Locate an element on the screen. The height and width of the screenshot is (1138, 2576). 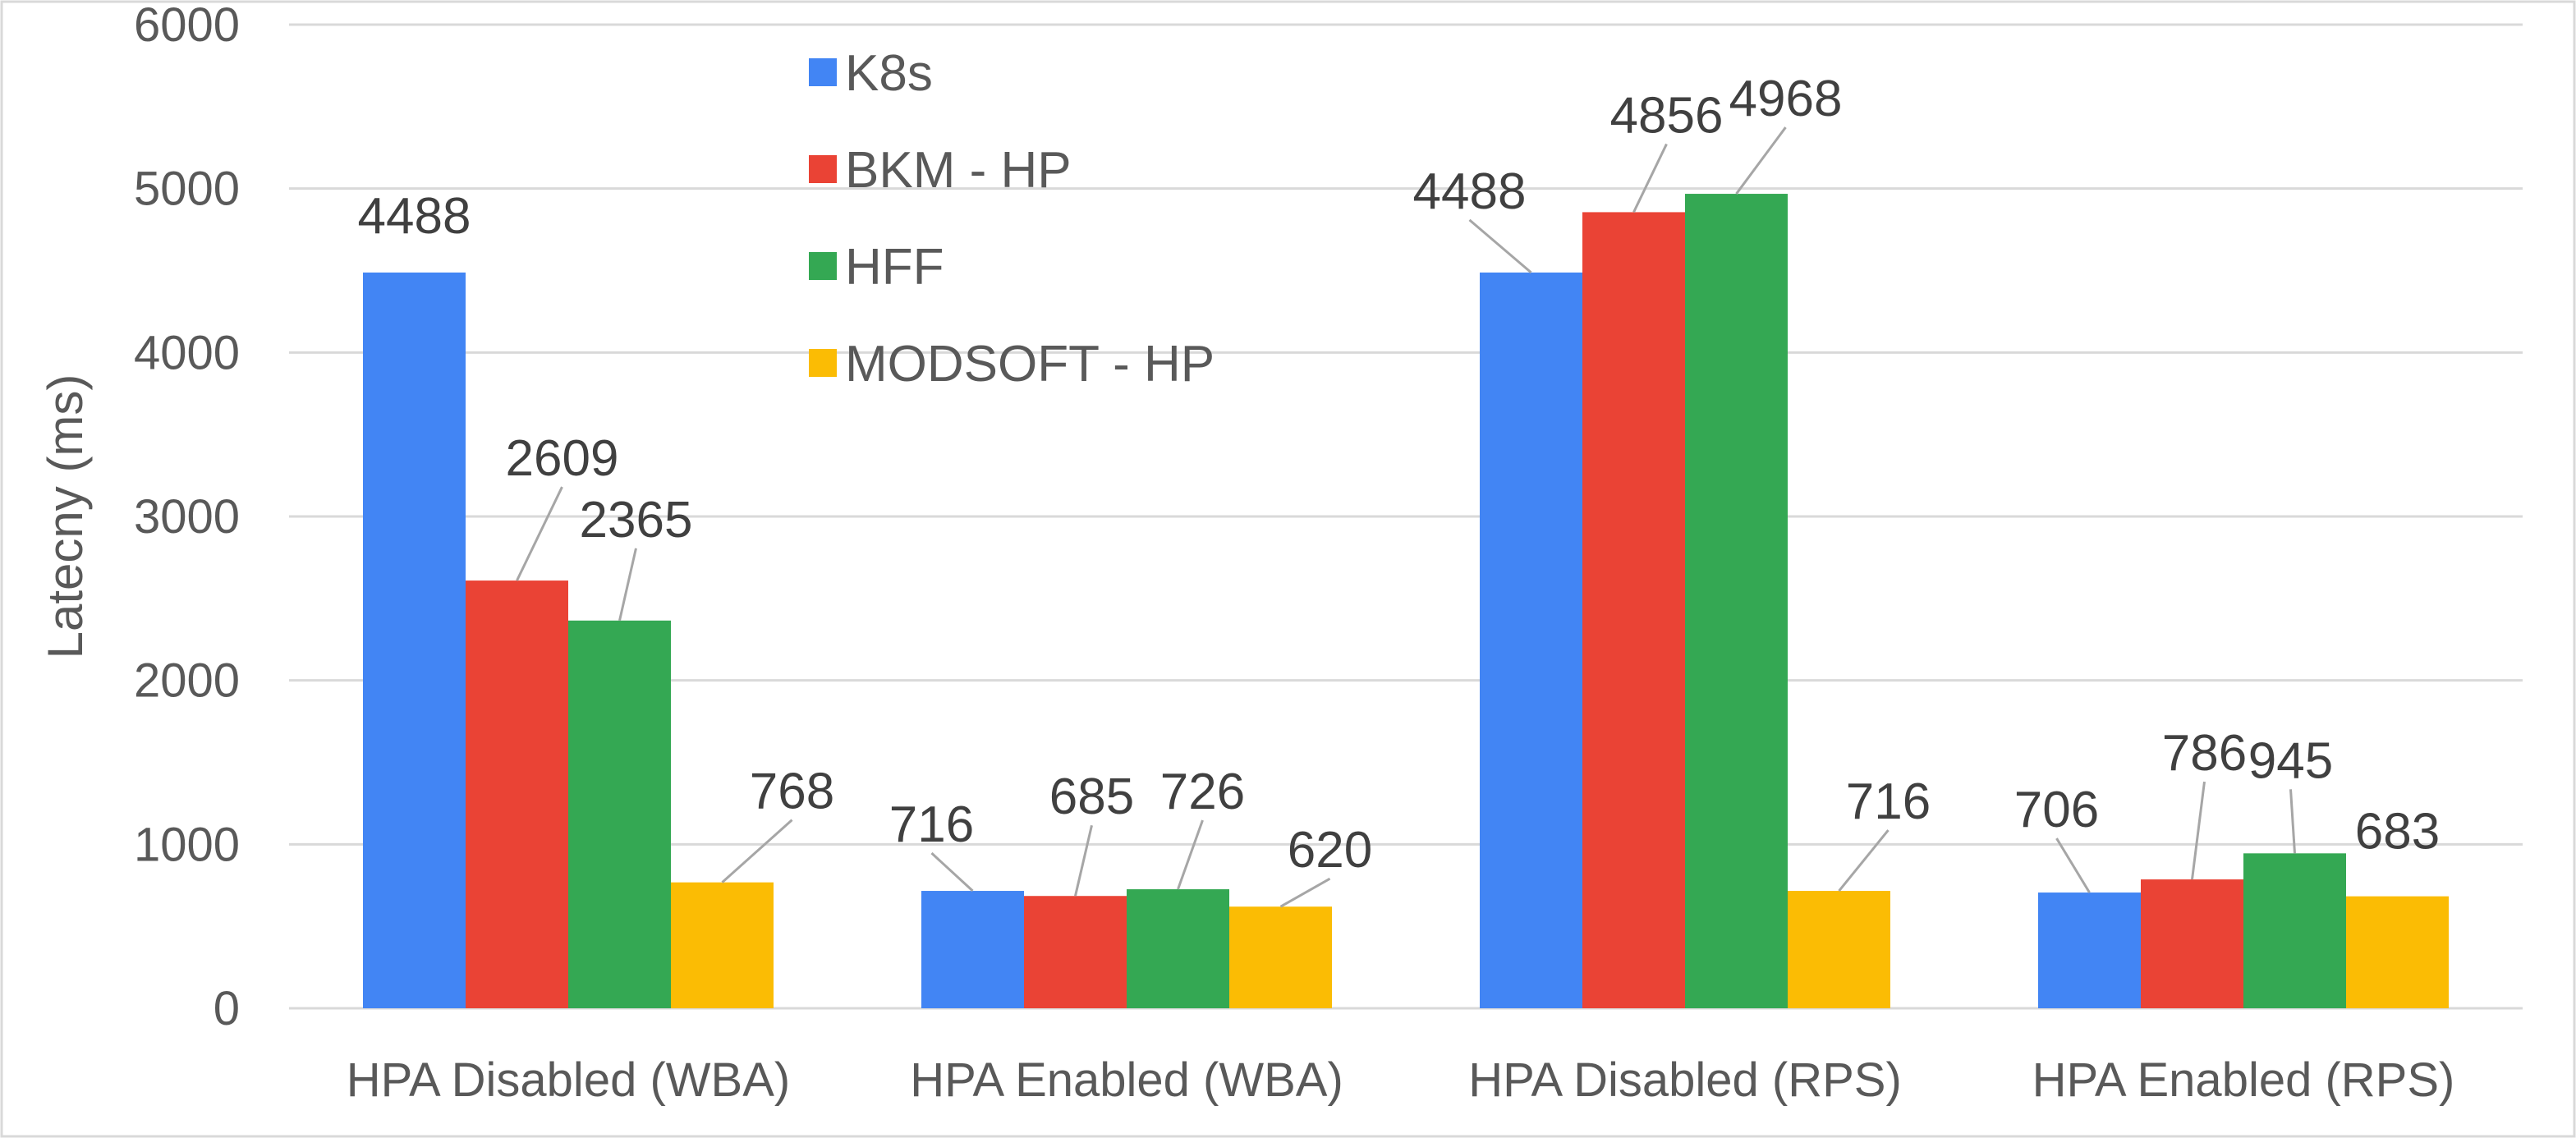
data-label: 683 is located at coordinates (2397, 832).